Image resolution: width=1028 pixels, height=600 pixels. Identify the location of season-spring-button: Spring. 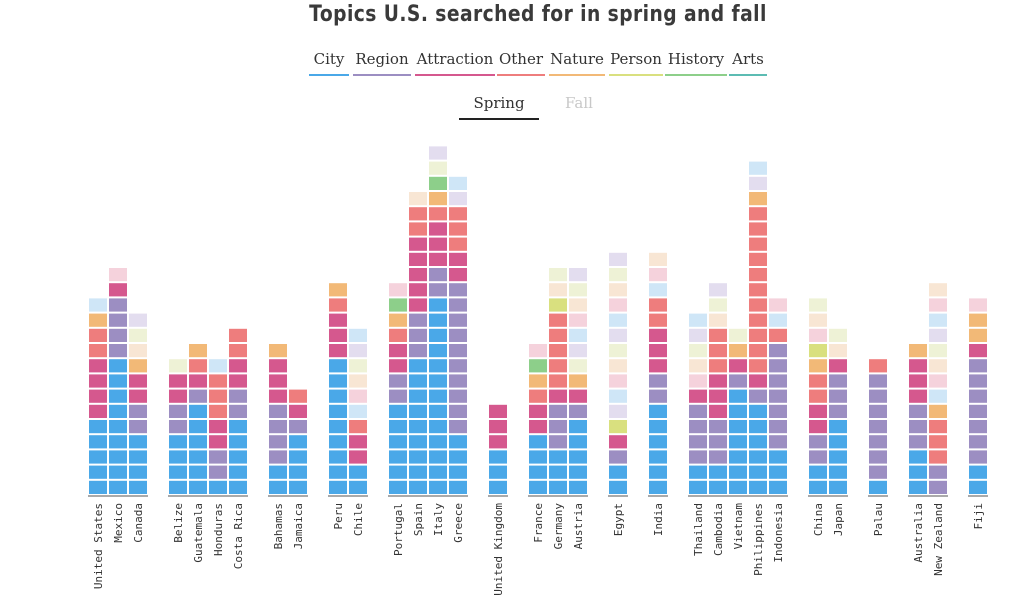
(499, 103).